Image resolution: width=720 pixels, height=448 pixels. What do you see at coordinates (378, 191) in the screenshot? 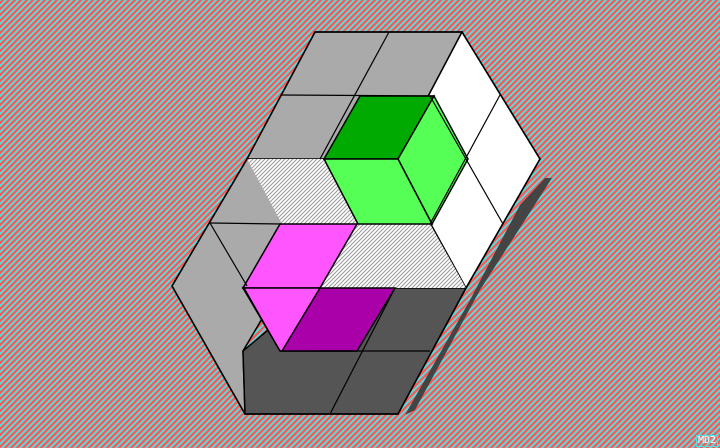
I see `green-cube-left` at bounding box center [378, 191].